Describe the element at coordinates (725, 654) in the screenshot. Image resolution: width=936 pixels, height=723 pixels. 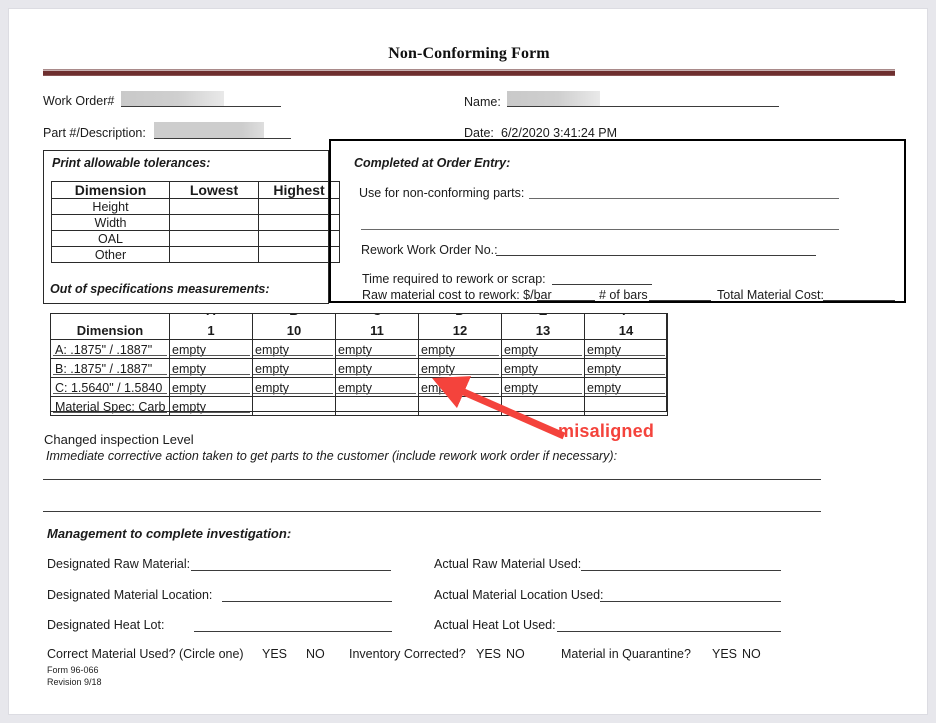
I see `material-quarantine-yes: YES` at that location.